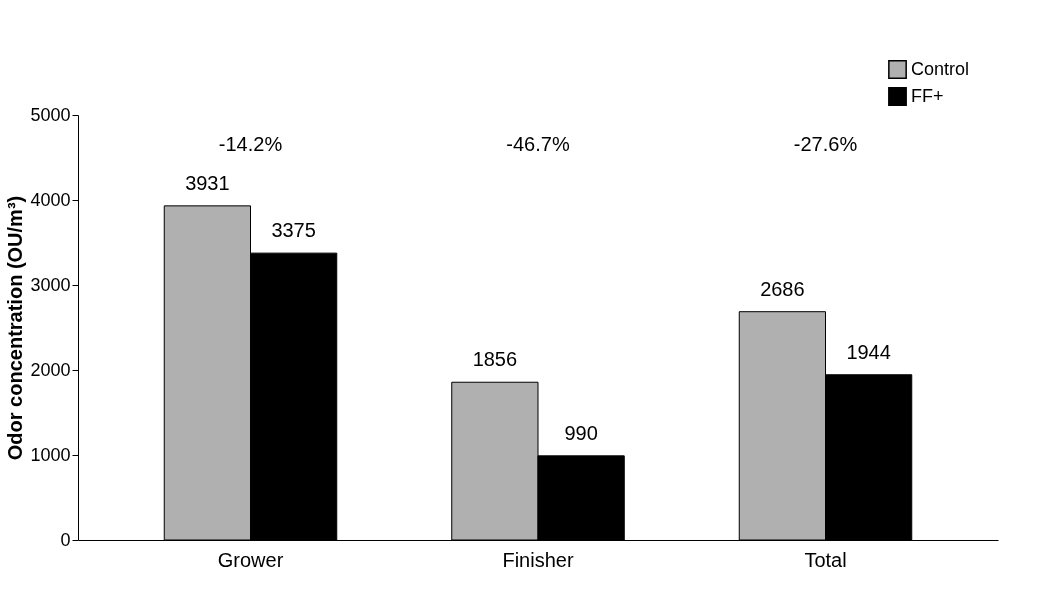 The width and height of the screenshot is (1053, 597). I want to click on data-label: 3931, so click(207, 182).